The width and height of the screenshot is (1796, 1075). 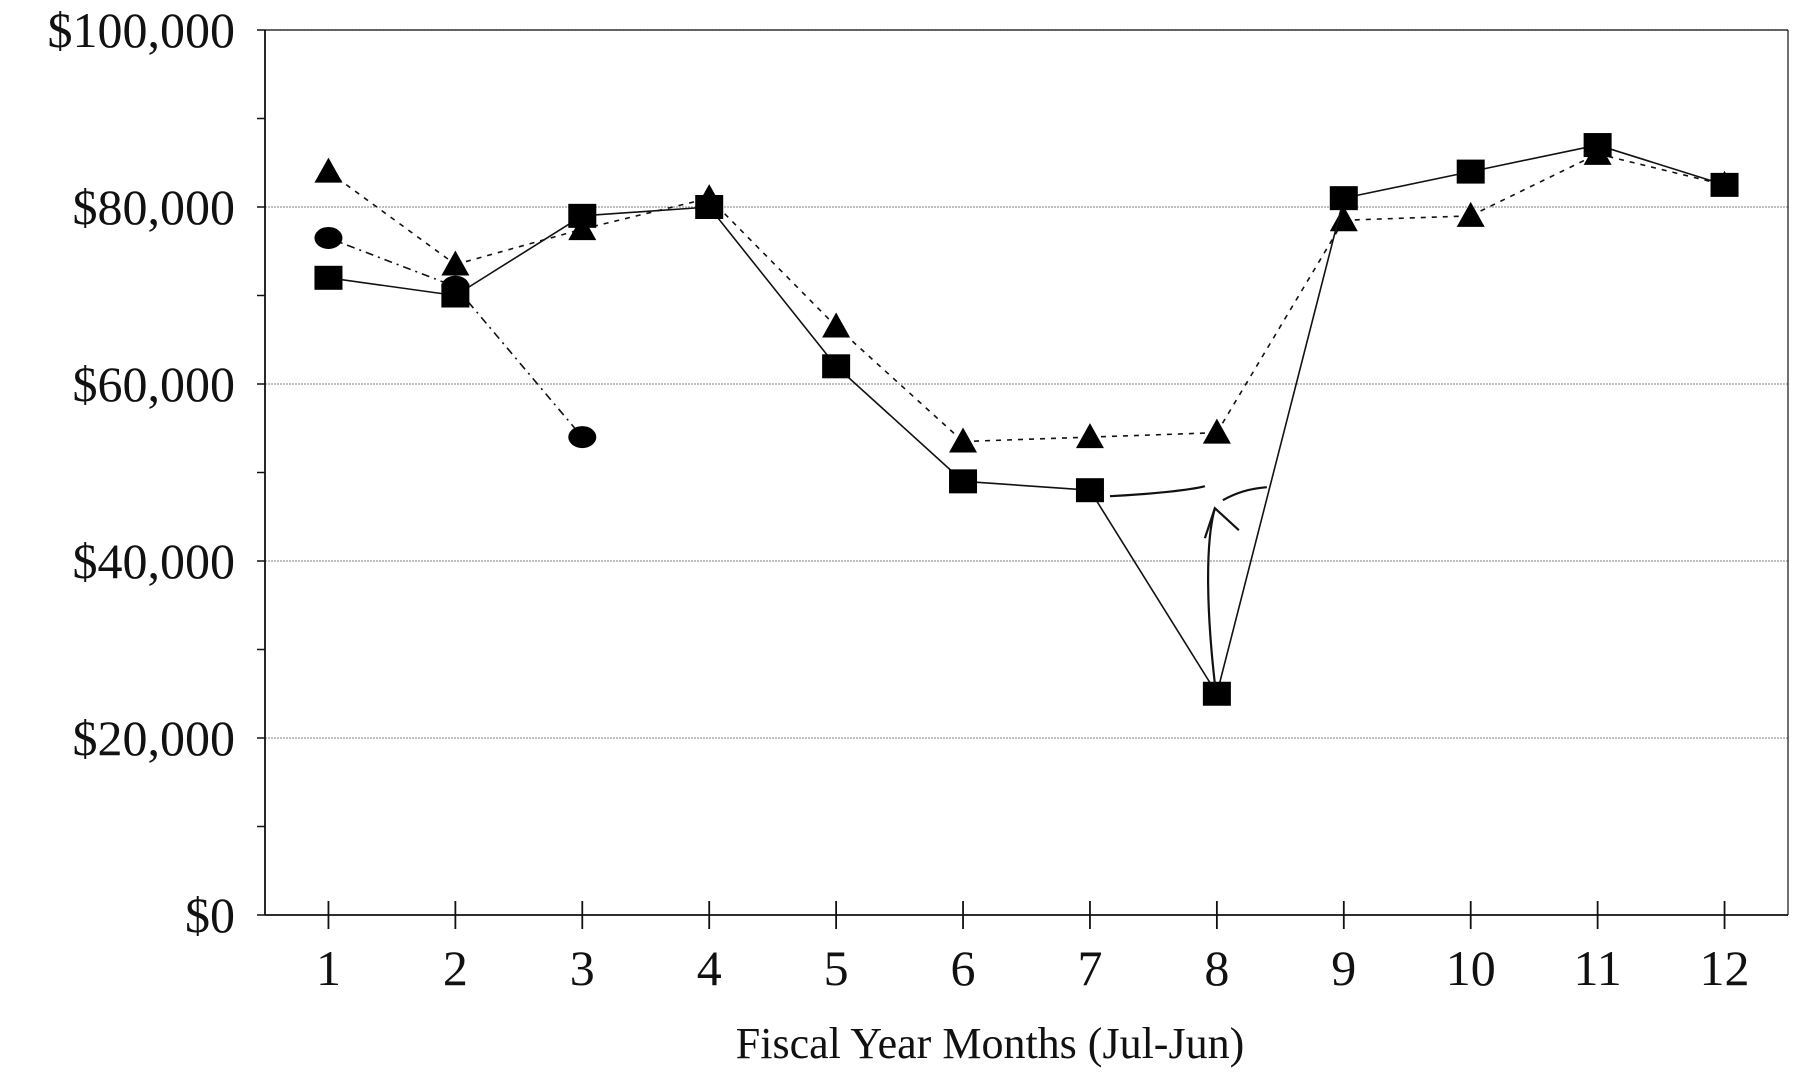 I want to click on pen-stroke-arrow-shaft, so click(x=1211, y=595).